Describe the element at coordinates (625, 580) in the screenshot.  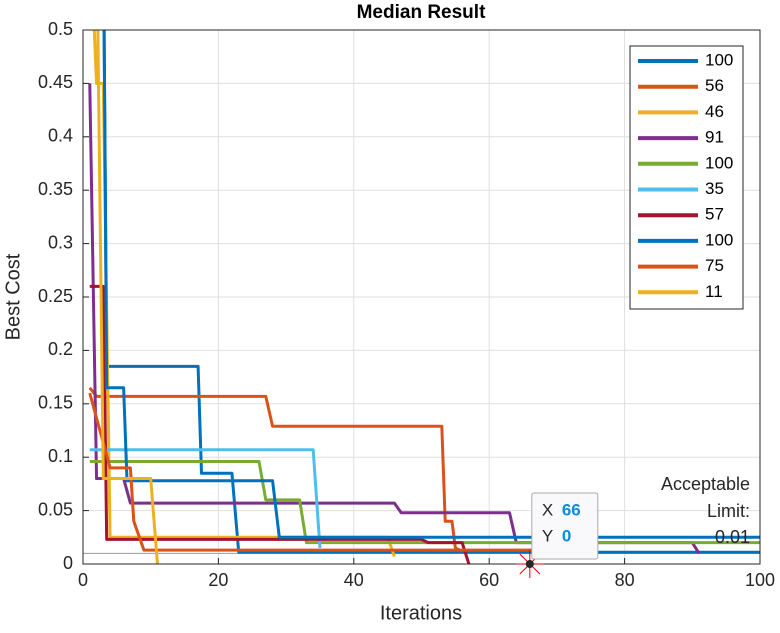
I see `x-tick-label: 80` at that location.